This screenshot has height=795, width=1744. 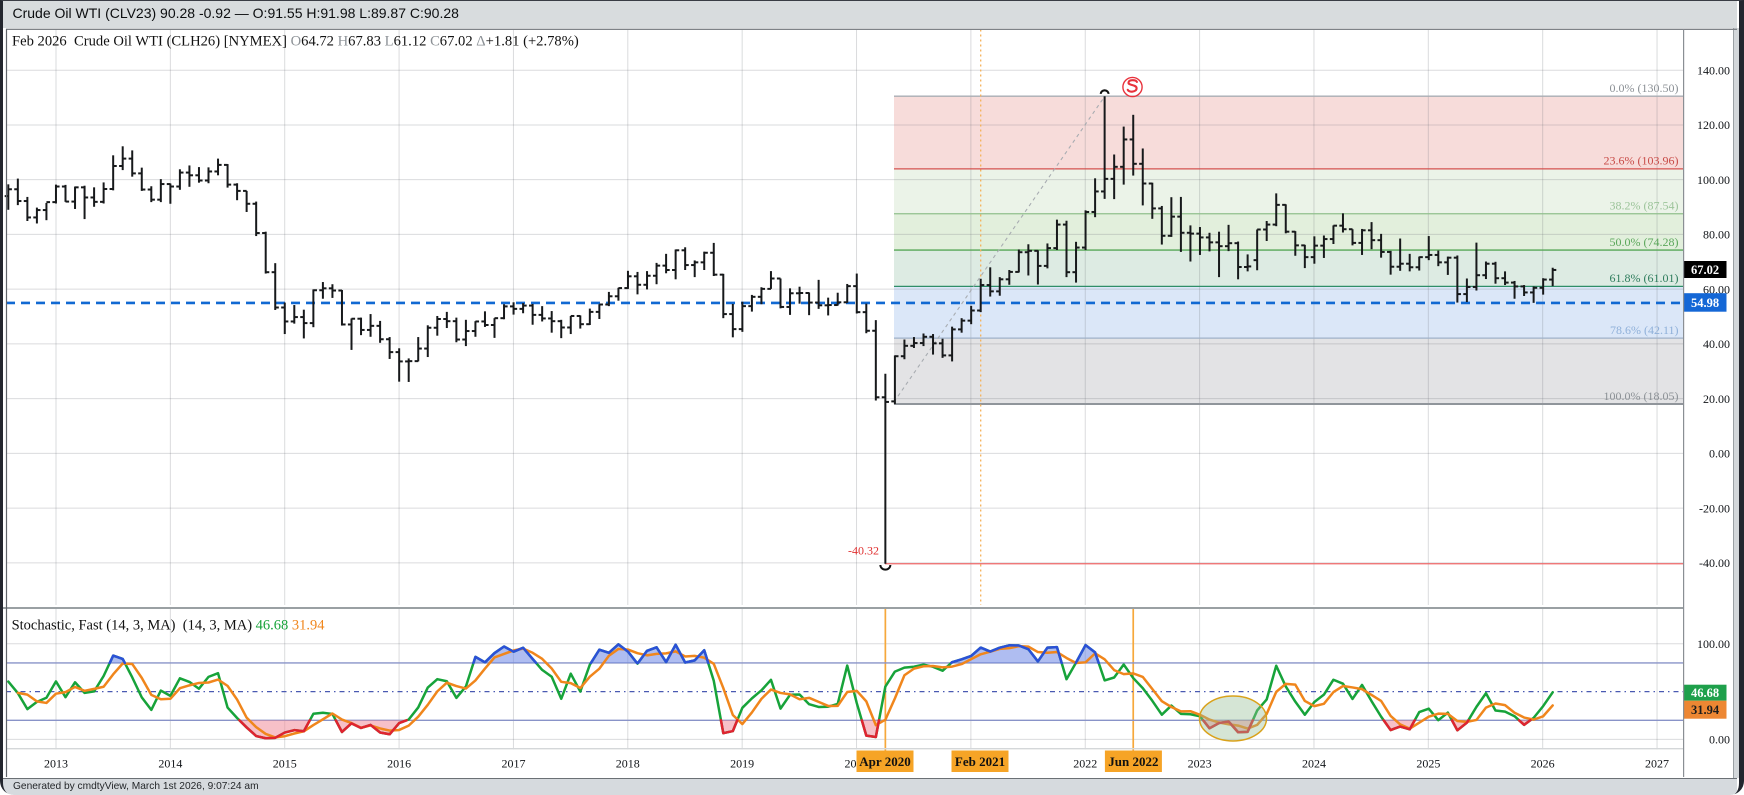 What do you see at coordinates (1644, 278) in the screenshot?
I see `svg-text: 61.8% (61.01)` at bounding box center [1644, 278].